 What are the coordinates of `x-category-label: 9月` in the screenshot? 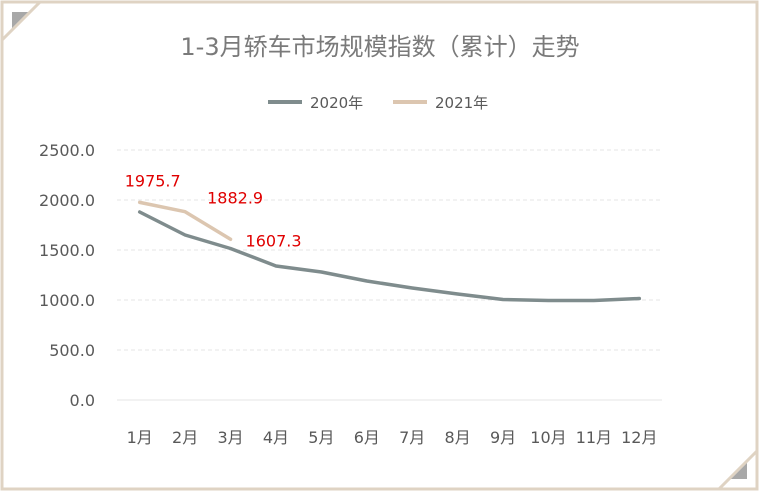 It's located at (503, 437).